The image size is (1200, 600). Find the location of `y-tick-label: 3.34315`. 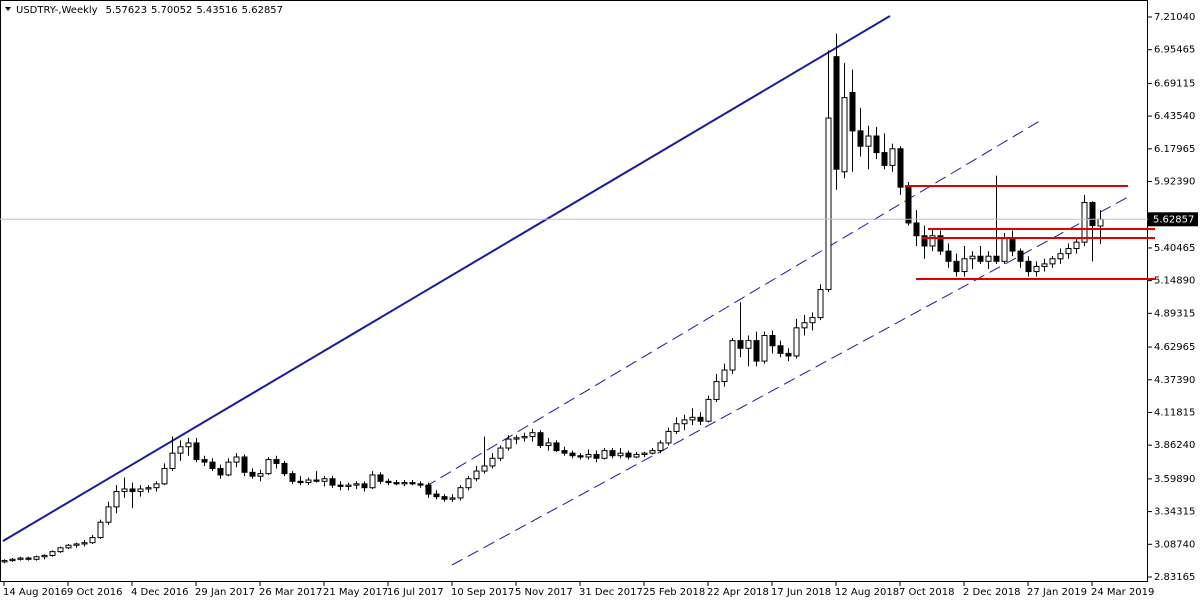

y-tick-label: 3.34315 is located at coordinates (1174, 512).